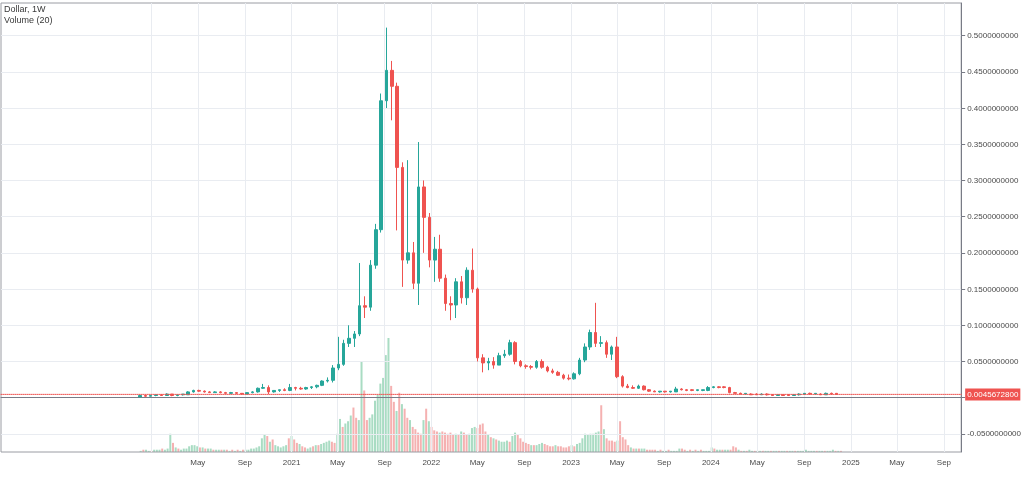 The height and width of the screenshot is (480, 1024). Describe the element at coordinates (711, 462) in the screenshot. I see `x-tick-label: 2024` at that location.